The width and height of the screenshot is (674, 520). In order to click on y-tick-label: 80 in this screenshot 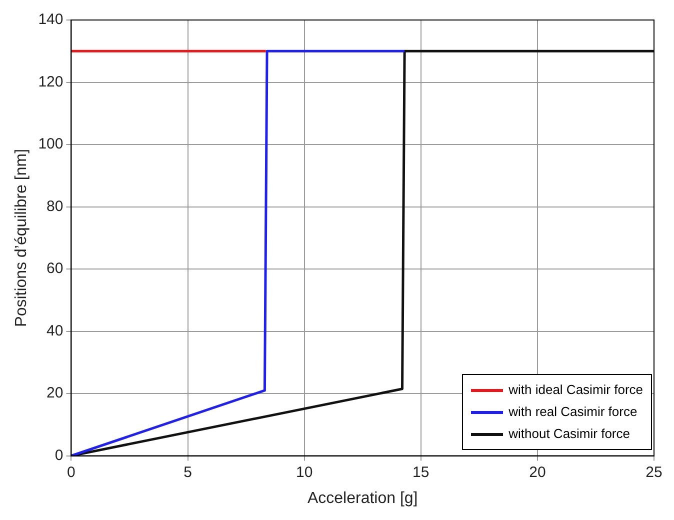, I will do `click(55, 206)`.